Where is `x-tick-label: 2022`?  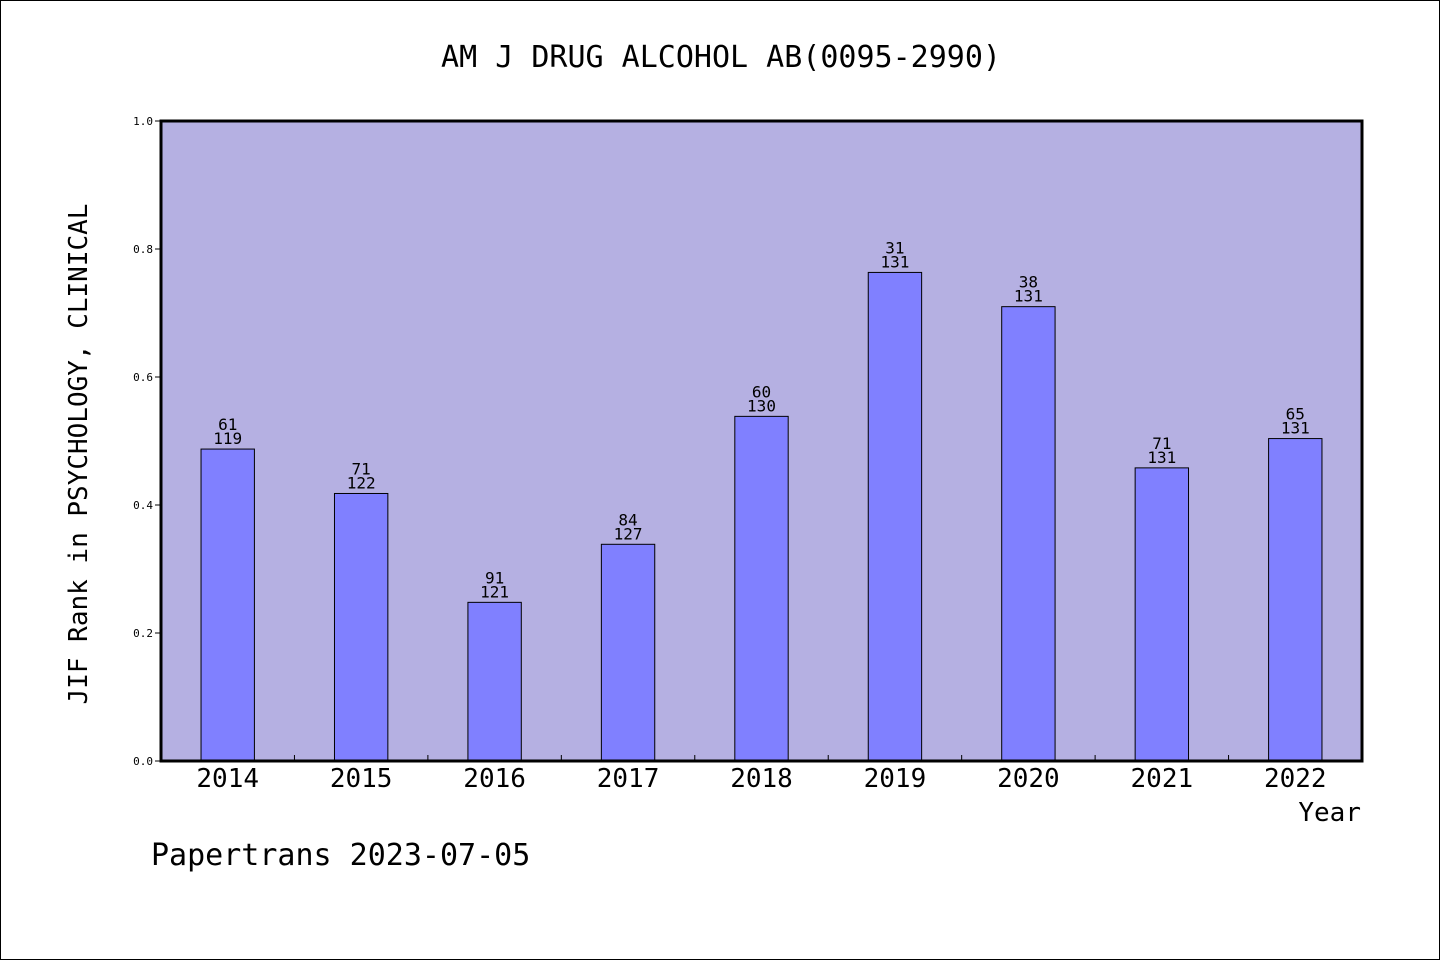 x-tick-label: 2022 is located at coordinates (1295, 779).